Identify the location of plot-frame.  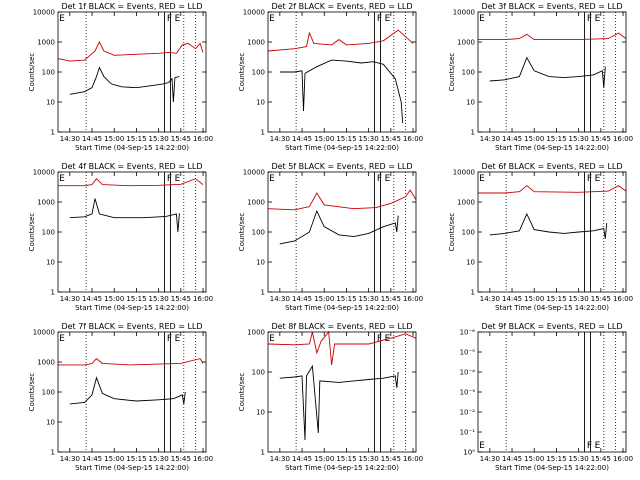
(342, 392).